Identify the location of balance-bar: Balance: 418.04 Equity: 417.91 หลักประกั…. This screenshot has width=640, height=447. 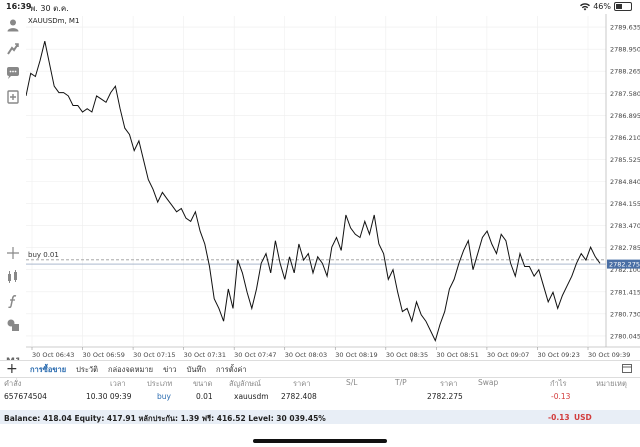
(320, 417).